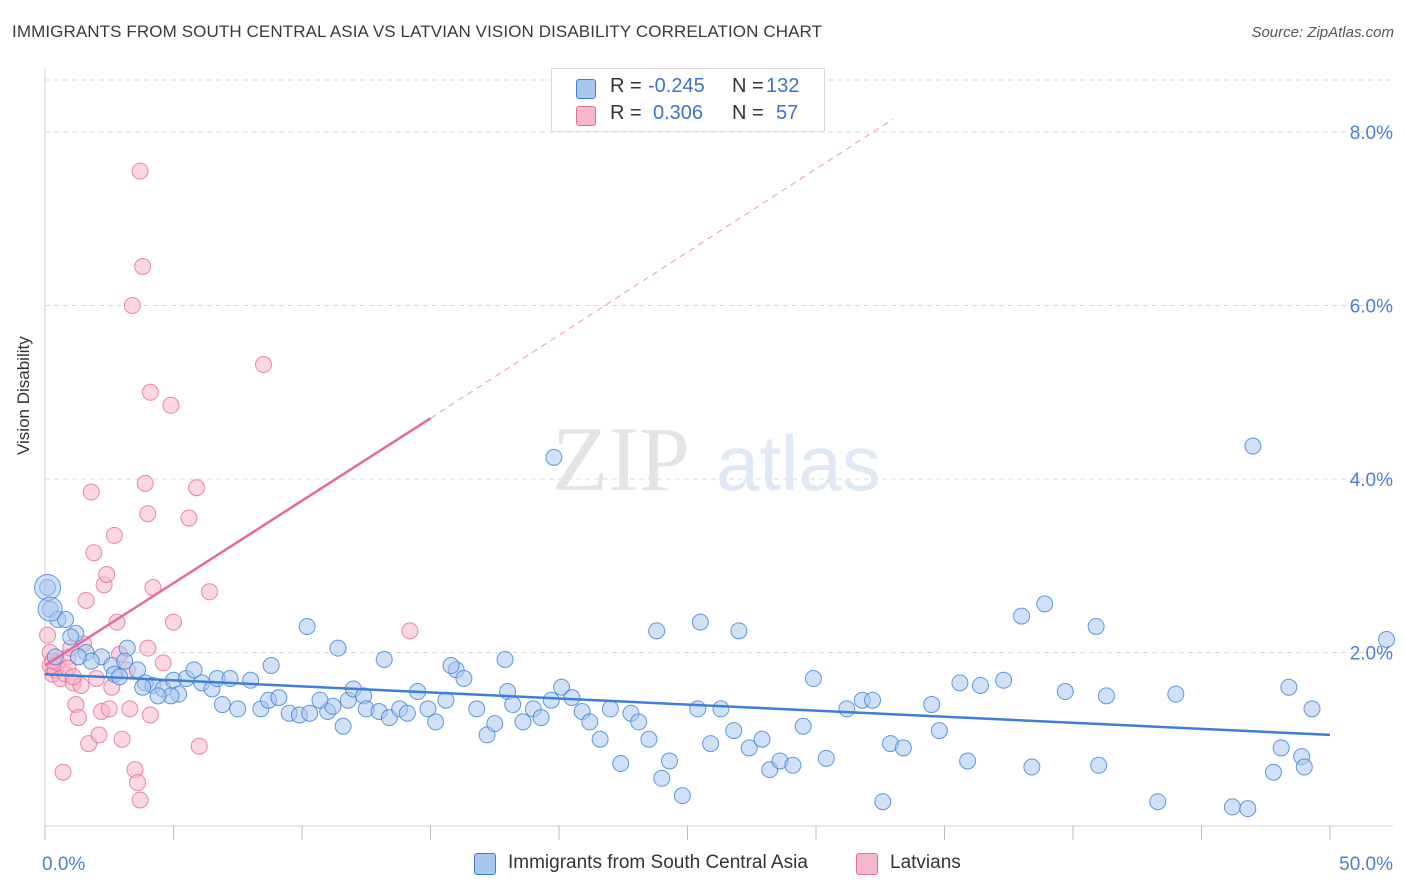  What do you see at coordinates (787, 113) in the screenshot?
I see `legend-n-value: 57` at bounding box center [787, 113].